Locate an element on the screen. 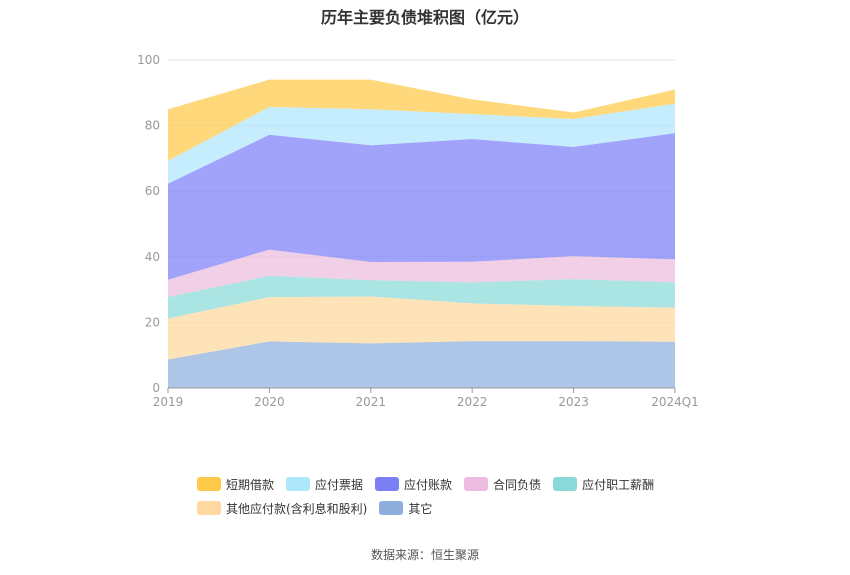  x-tick-label: 2024Q1 is located at coordinates (675, 402).